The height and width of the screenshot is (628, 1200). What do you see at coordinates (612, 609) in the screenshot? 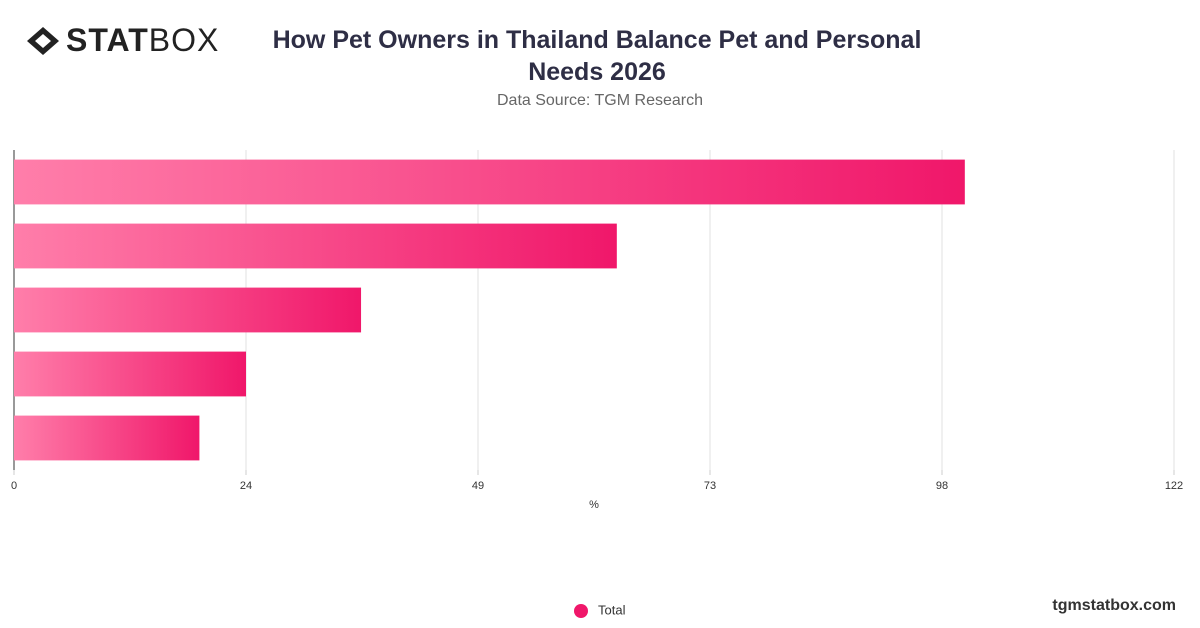
I see `legend-label: Total` at bounding box center [612, 609].